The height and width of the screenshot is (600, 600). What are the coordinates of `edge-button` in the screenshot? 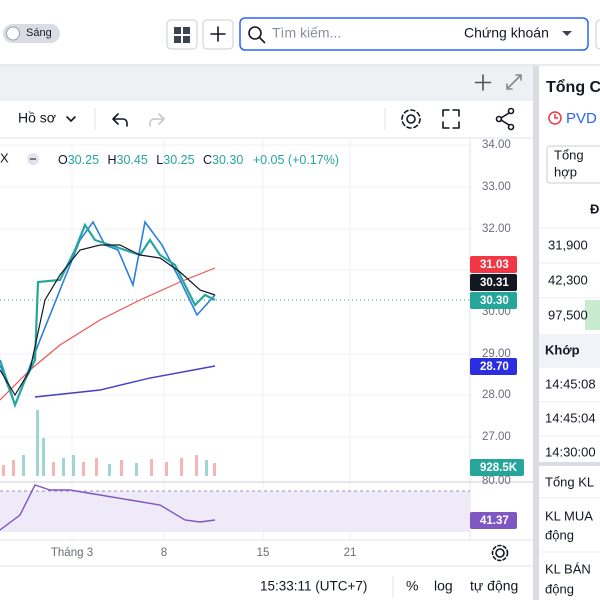 It's located at (597, 34).